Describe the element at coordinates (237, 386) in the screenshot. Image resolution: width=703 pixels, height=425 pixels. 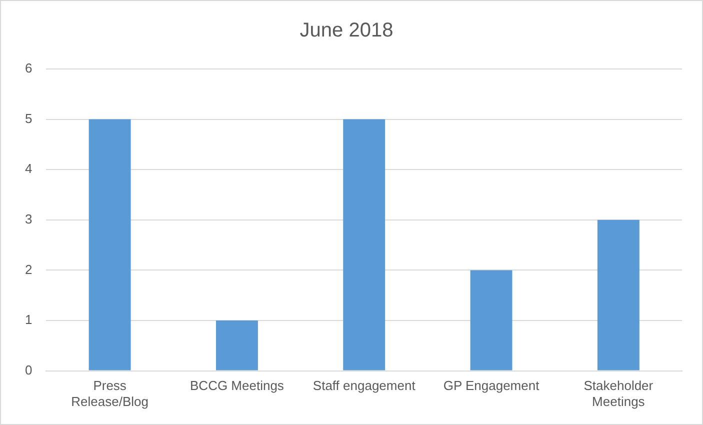
I see `x-tick-label: BCCG Meetings` at that location.